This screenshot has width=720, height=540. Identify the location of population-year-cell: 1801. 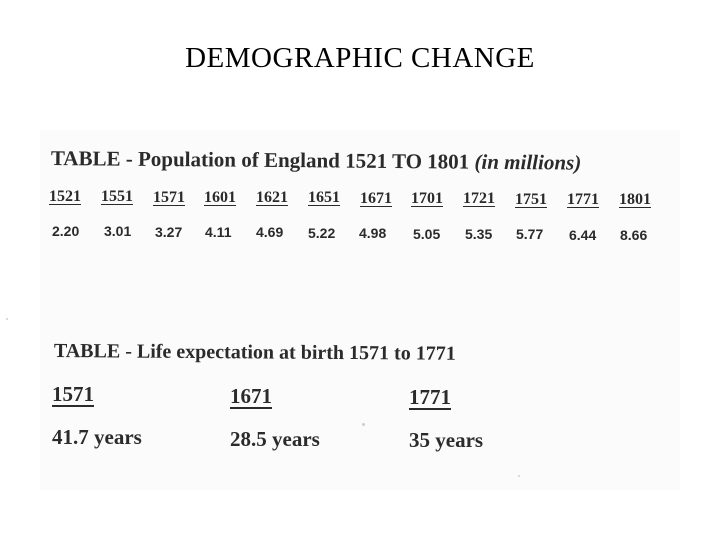
(635, 199).